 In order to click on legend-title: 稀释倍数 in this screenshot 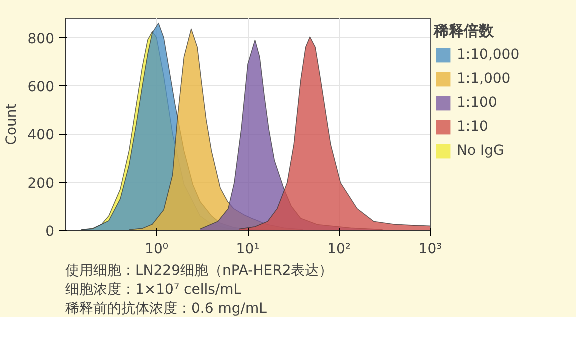, I will do `click(464, 31)`.